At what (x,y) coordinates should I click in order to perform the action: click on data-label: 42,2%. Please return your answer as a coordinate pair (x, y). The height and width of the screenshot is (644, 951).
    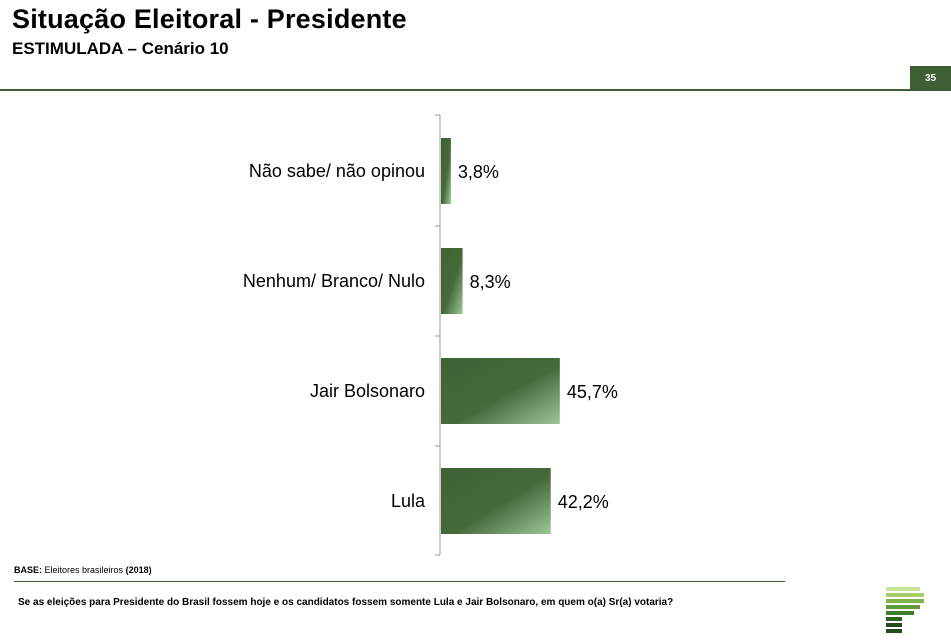
    Looking at the image, I should click on (583, 502).